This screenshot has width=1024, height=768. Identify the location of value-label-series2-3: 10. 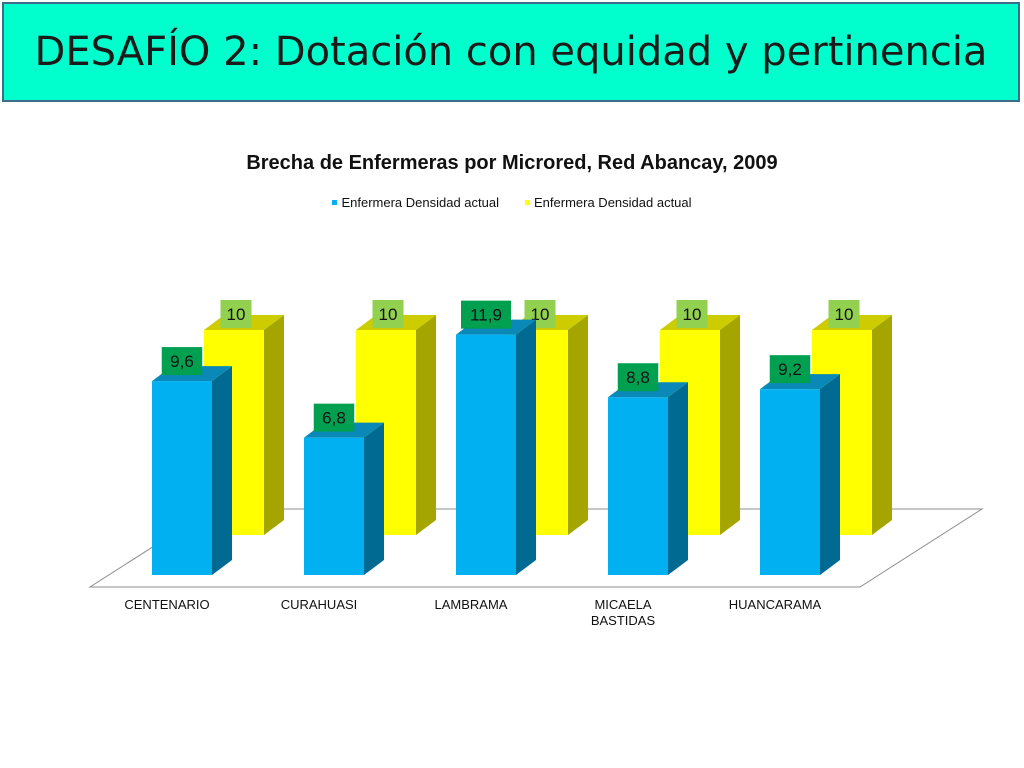
(692, 314).